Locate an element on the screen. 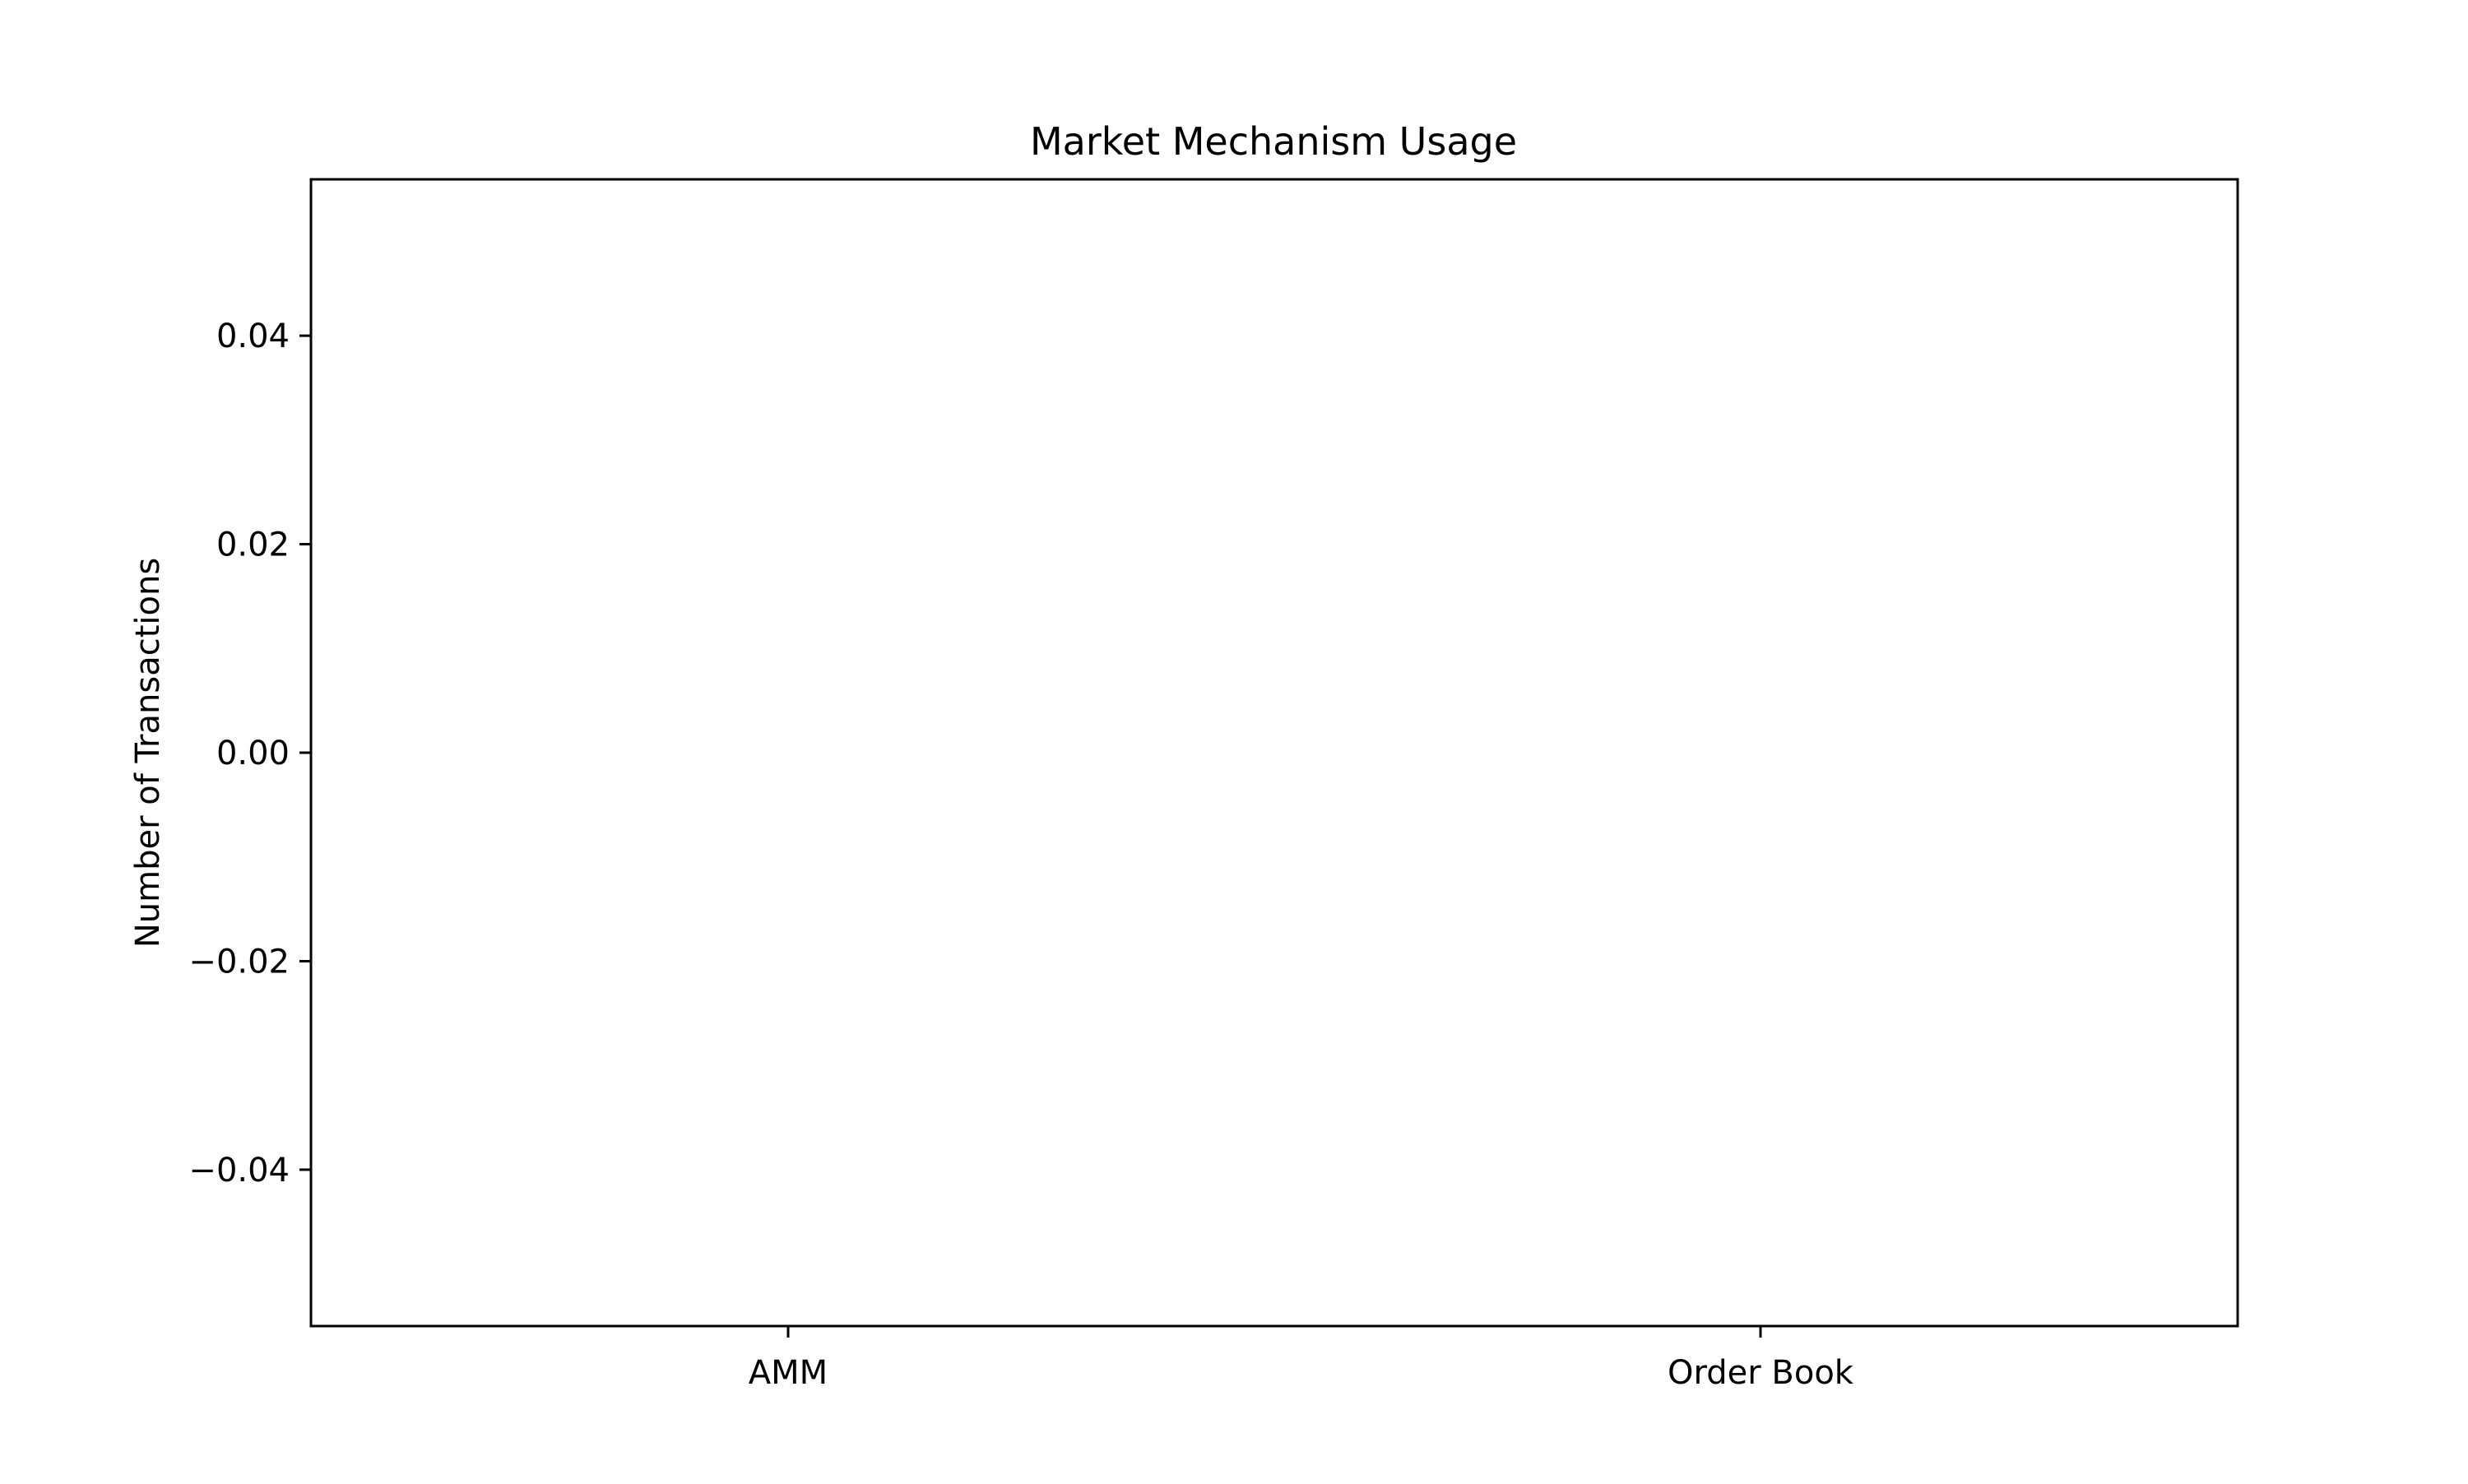 The height and width of the screenshot is (1484, 2468). y-tick-label: 0.04 is located at coordinates (253, 336).